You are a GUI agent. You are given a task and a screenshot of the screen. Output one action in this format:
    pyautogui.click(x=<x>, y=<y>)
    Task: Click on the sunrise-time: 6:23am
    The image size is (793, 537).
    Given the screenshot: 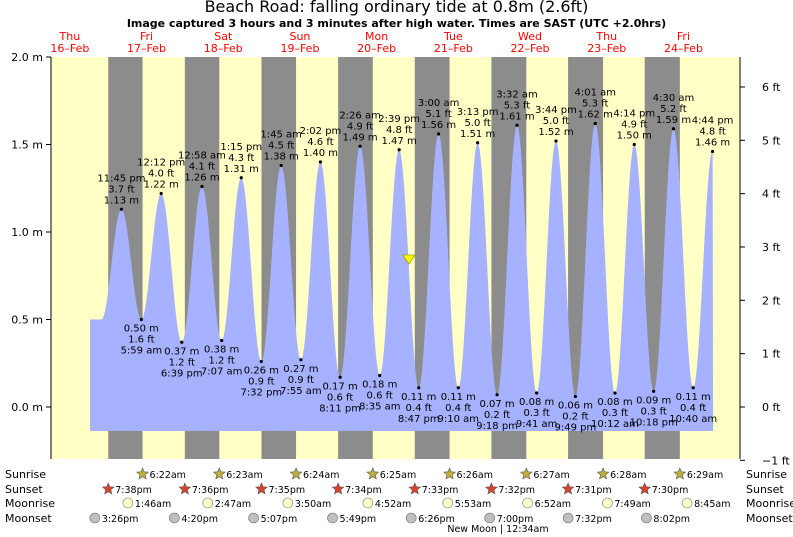 What is the action you would take?
    pyautogui.click(x=244, y=475)
    